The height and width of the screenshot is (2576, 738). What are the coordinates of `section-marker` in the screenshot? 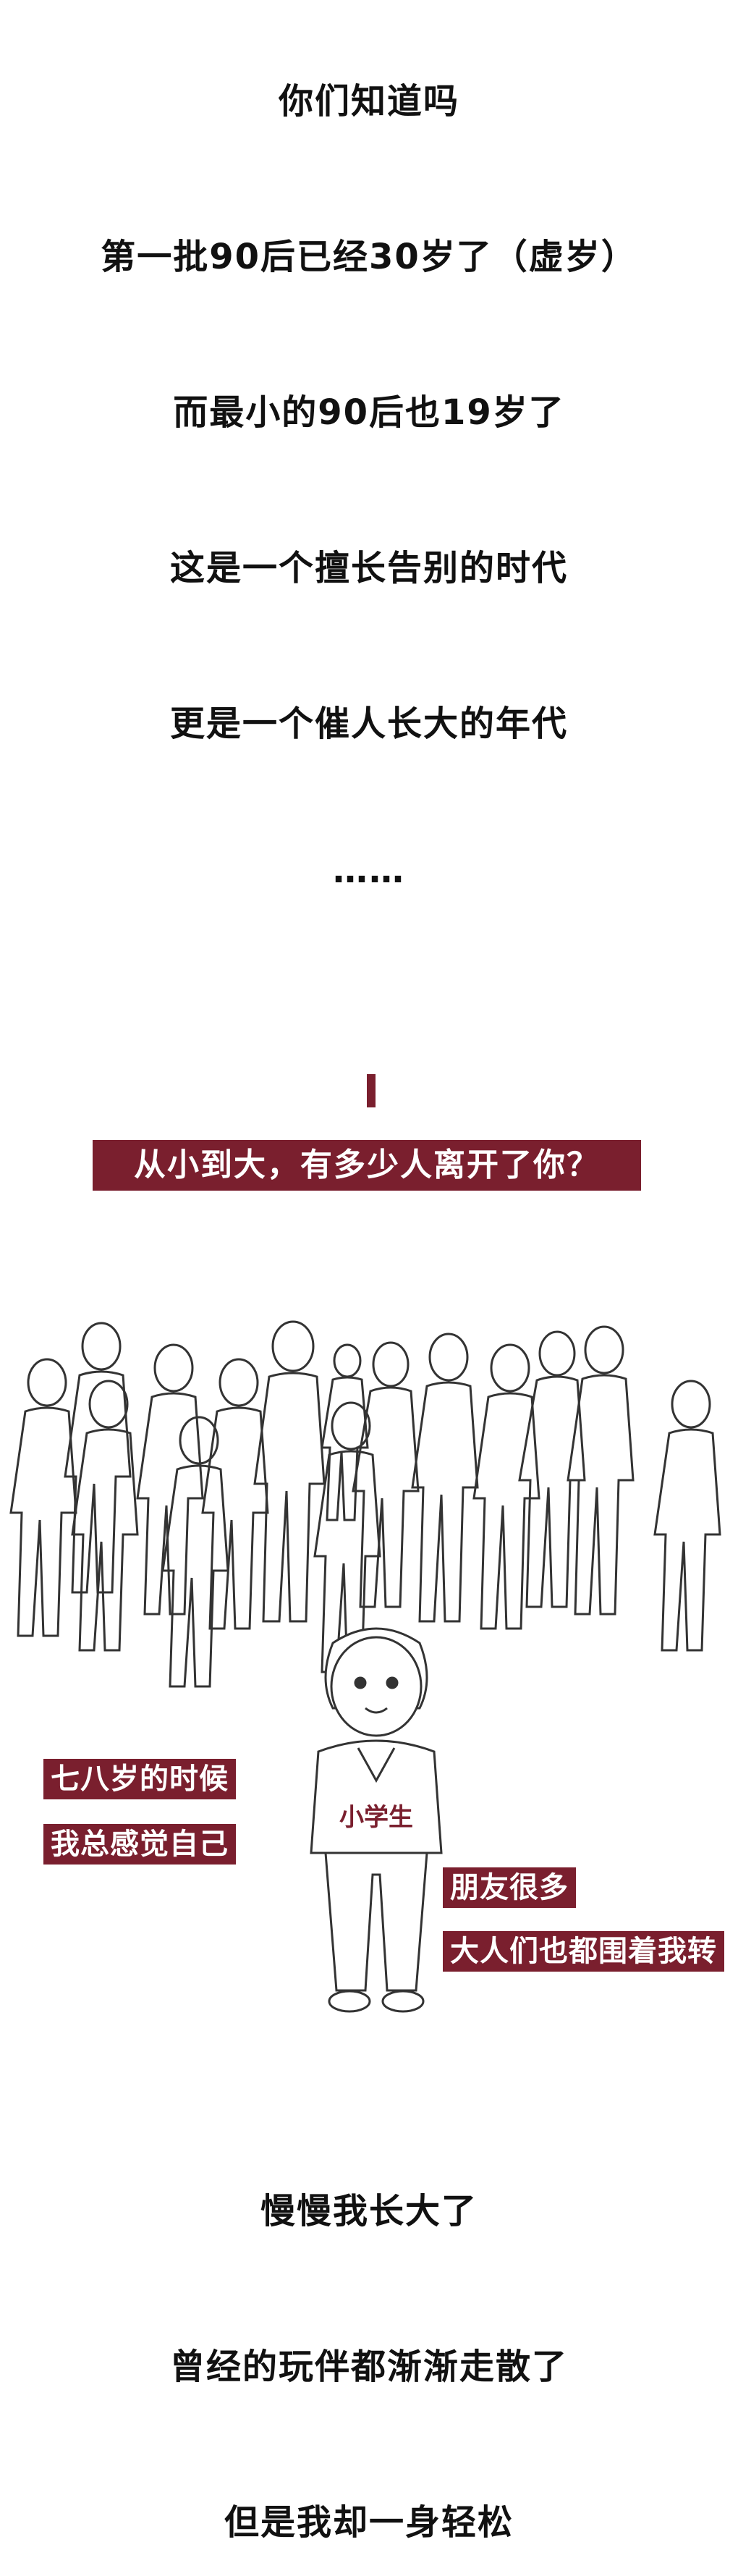 It's located at (371, 1090).